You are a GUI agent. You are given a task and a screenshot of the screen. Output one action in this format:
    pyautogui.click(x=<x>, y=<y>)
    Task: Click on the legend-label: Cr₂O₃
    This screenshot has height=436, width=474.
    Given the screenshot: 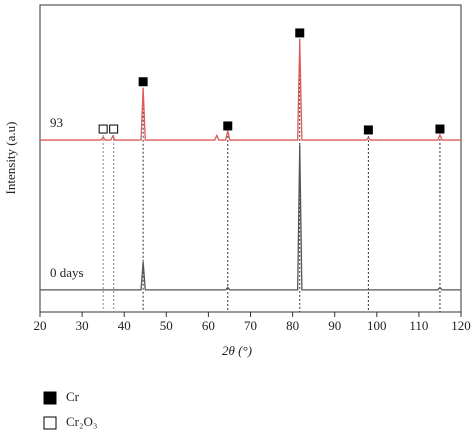 What is the action you would take?
    pyautogui.click(x=81, y=421)
    